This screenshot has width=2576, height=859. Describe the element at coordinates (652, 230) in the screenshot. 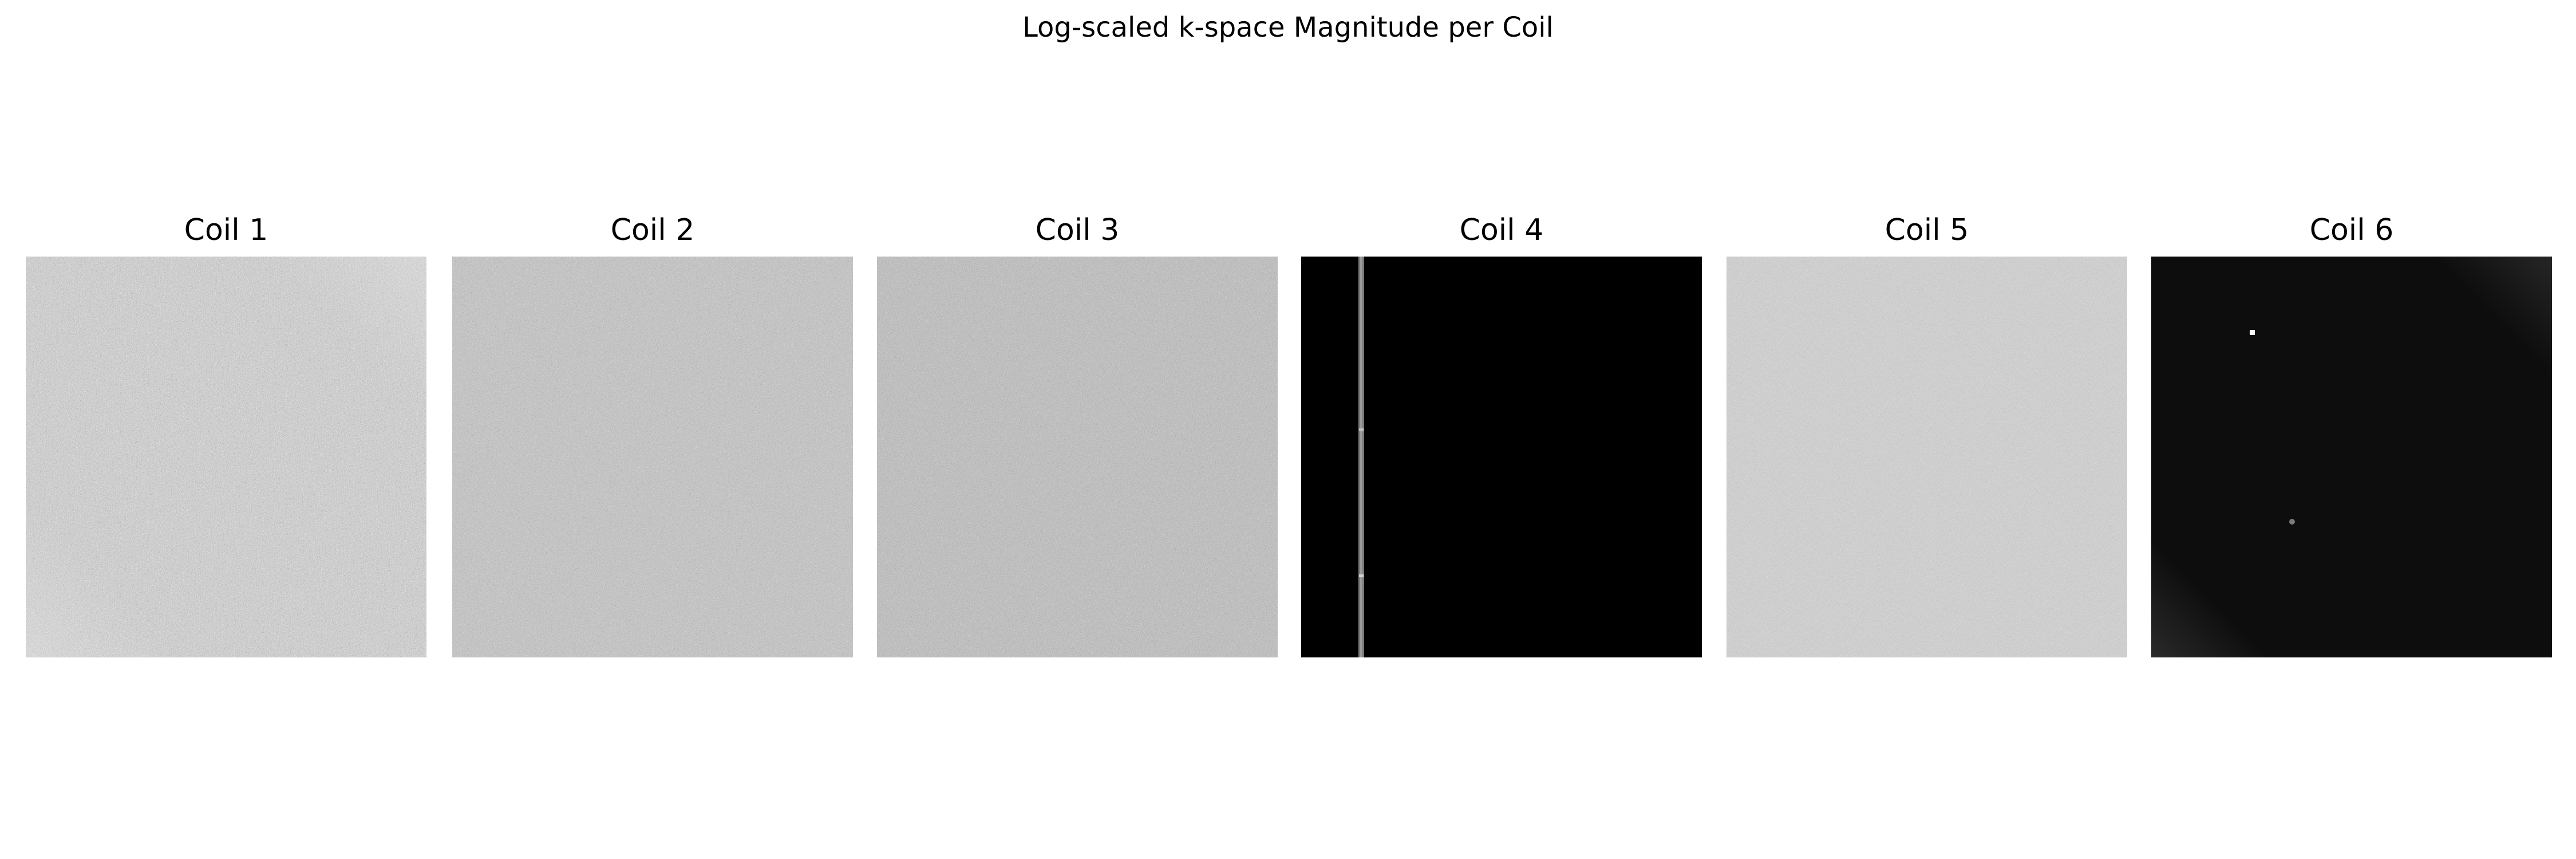

I see `coil-title-2: Coil 2` at that location.